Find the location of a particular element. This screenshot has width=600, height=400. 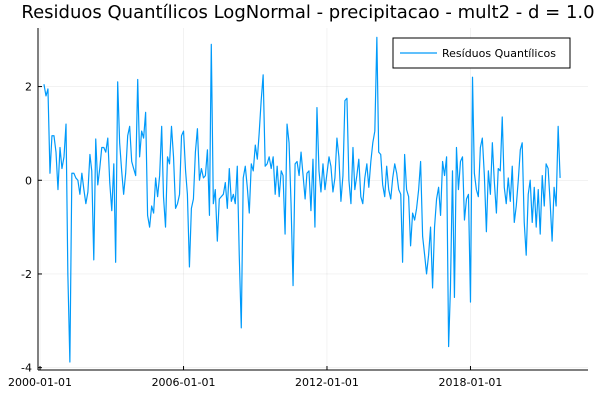

legend: Resíduos Quantílicos is located at coordinates (481, 53).